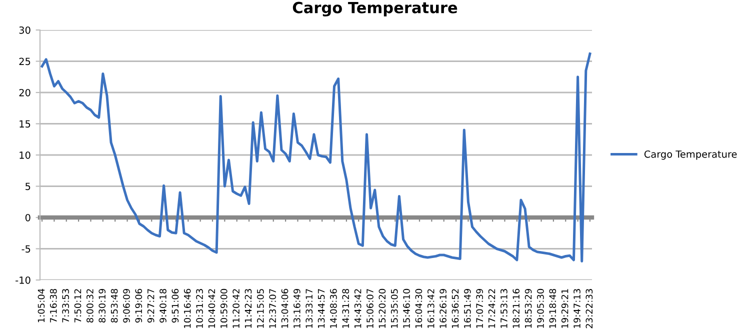  What do you see at coordinates (24, 92) in the screenshot?
I see `y-tick-label: 20` at bounding box center [24, 92].